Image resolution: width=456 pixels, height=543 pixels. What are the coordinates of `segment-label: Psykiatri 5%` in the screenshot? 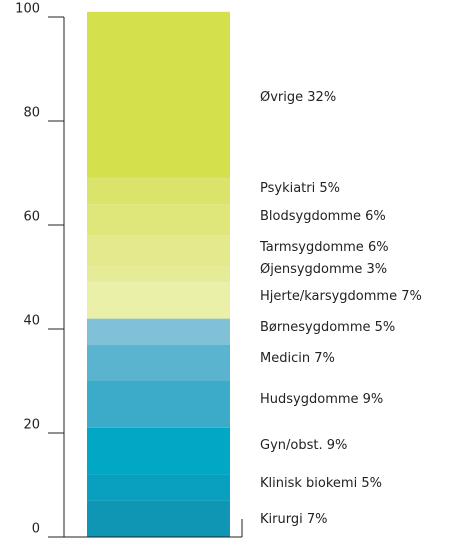 It's located at (300, 188).